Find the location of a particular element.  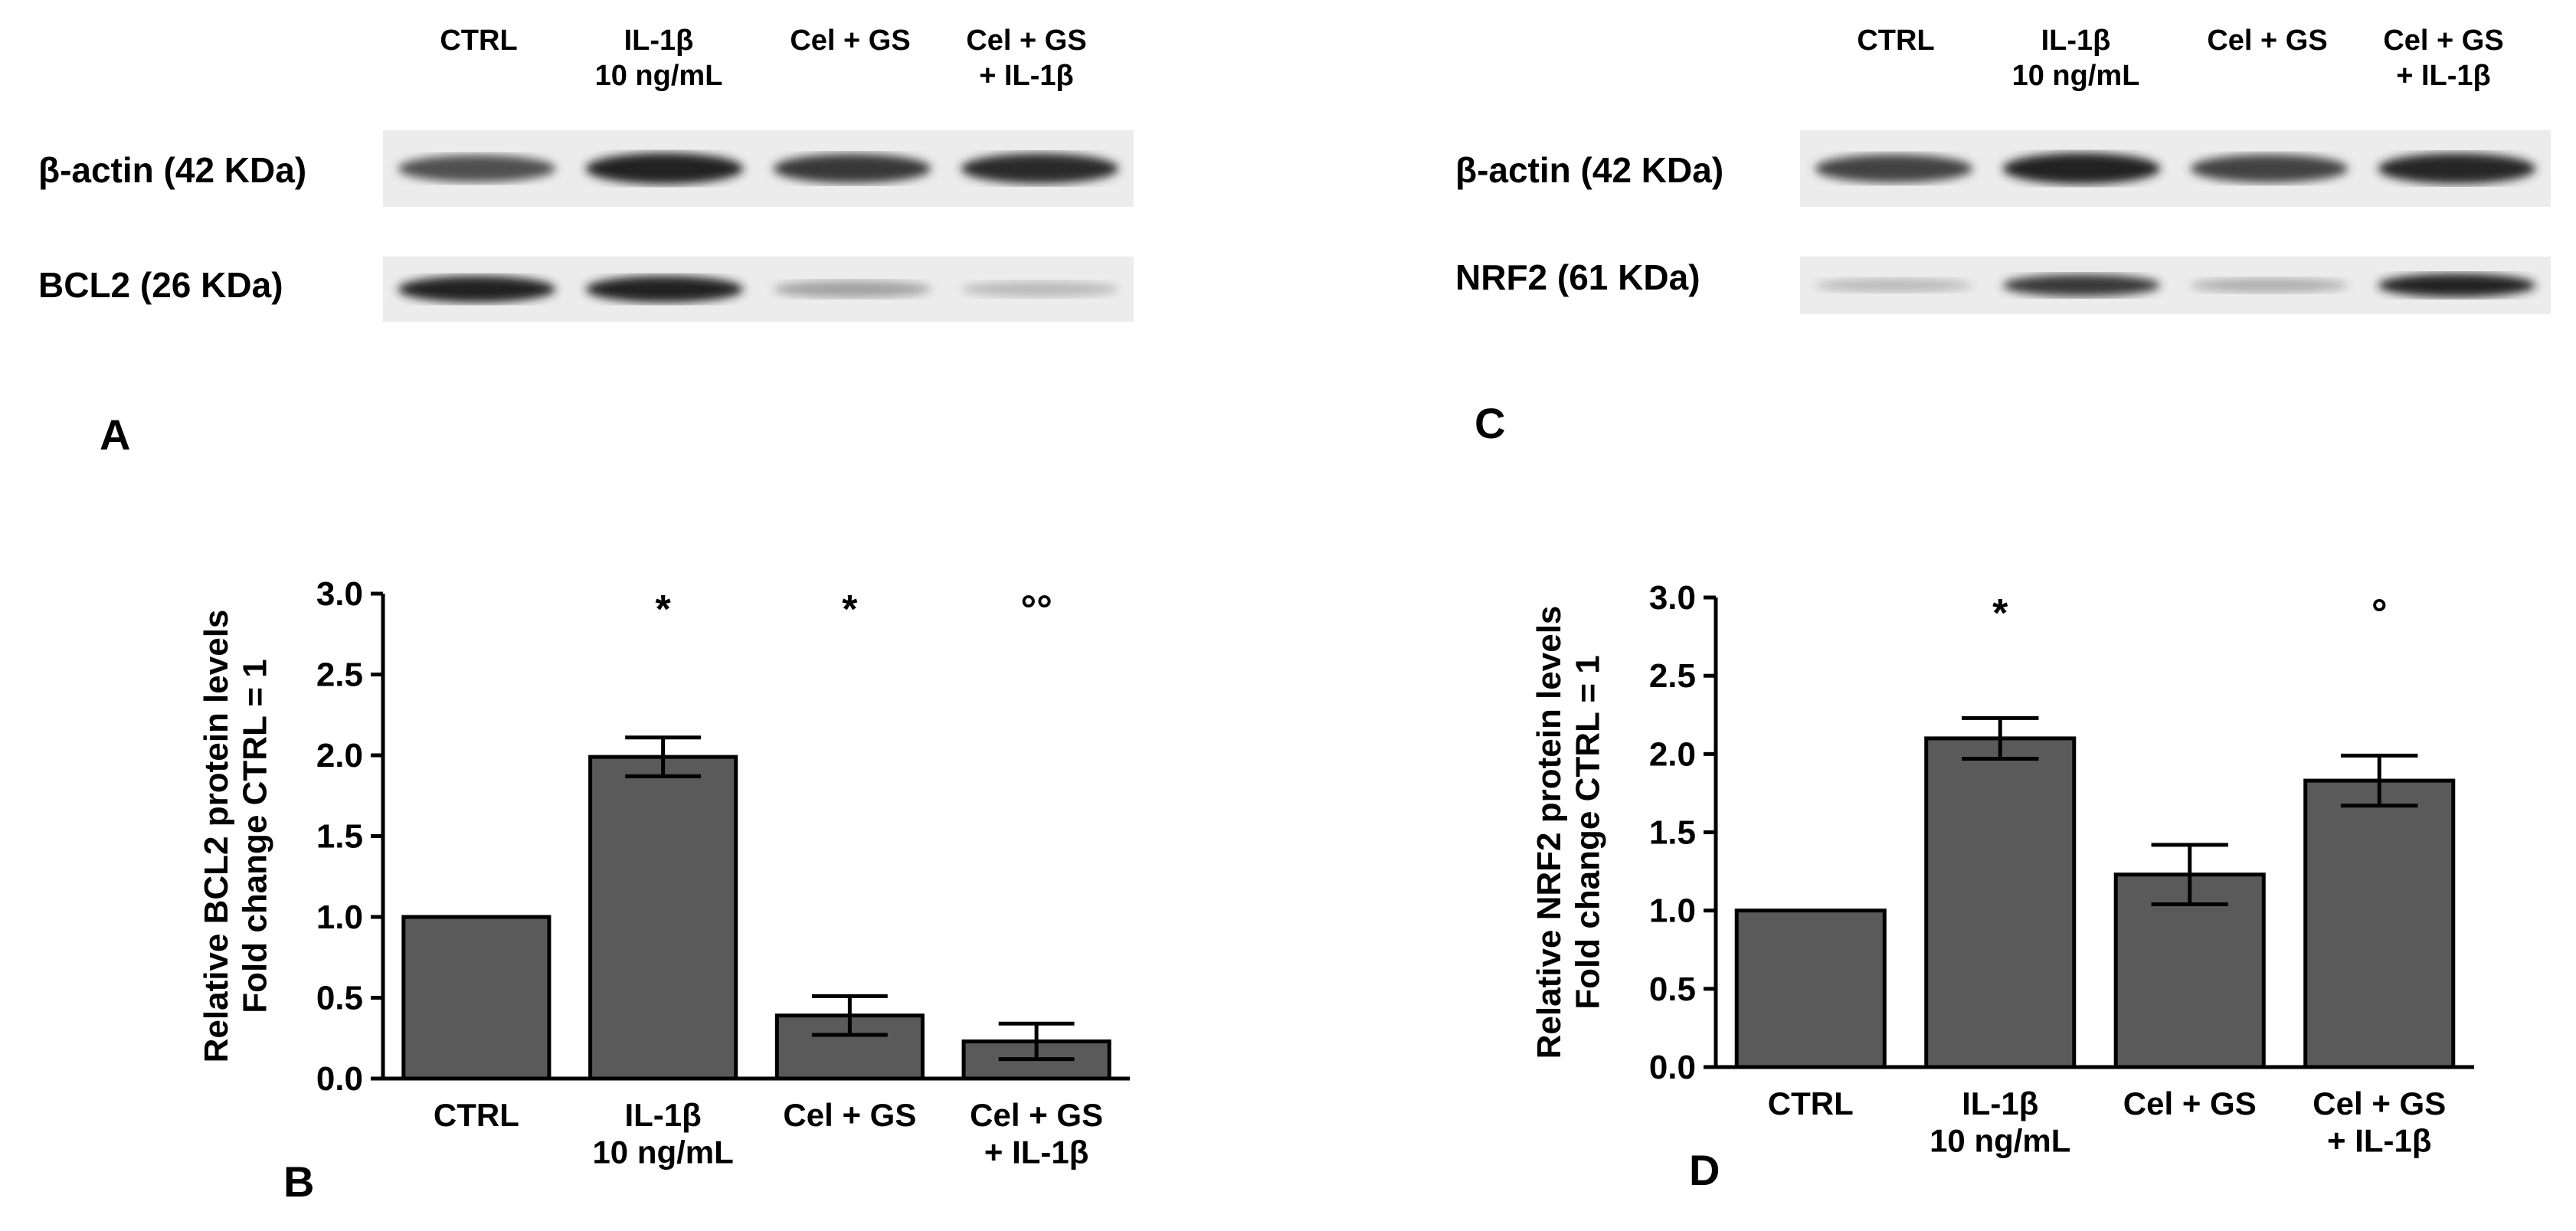

row-label-nrf2: NRF2 (61 KDa) is located at coordinates (1577, 277).